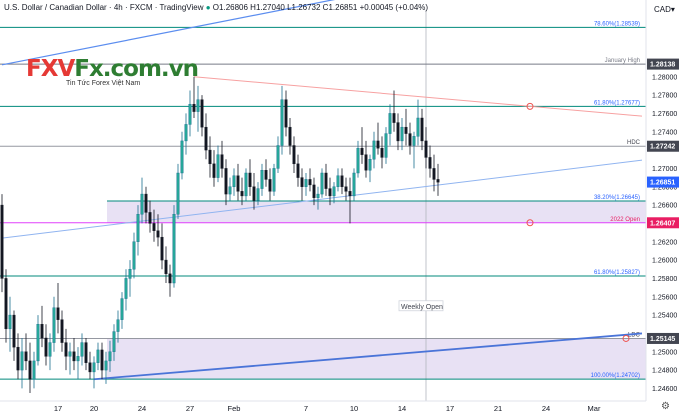 Image resolution: width=679 pixels, height=415 pixels. Describe the element at coordinates (664, 279) in the screenshot. I see `y-tick-label-9: 1.25800` at that location.